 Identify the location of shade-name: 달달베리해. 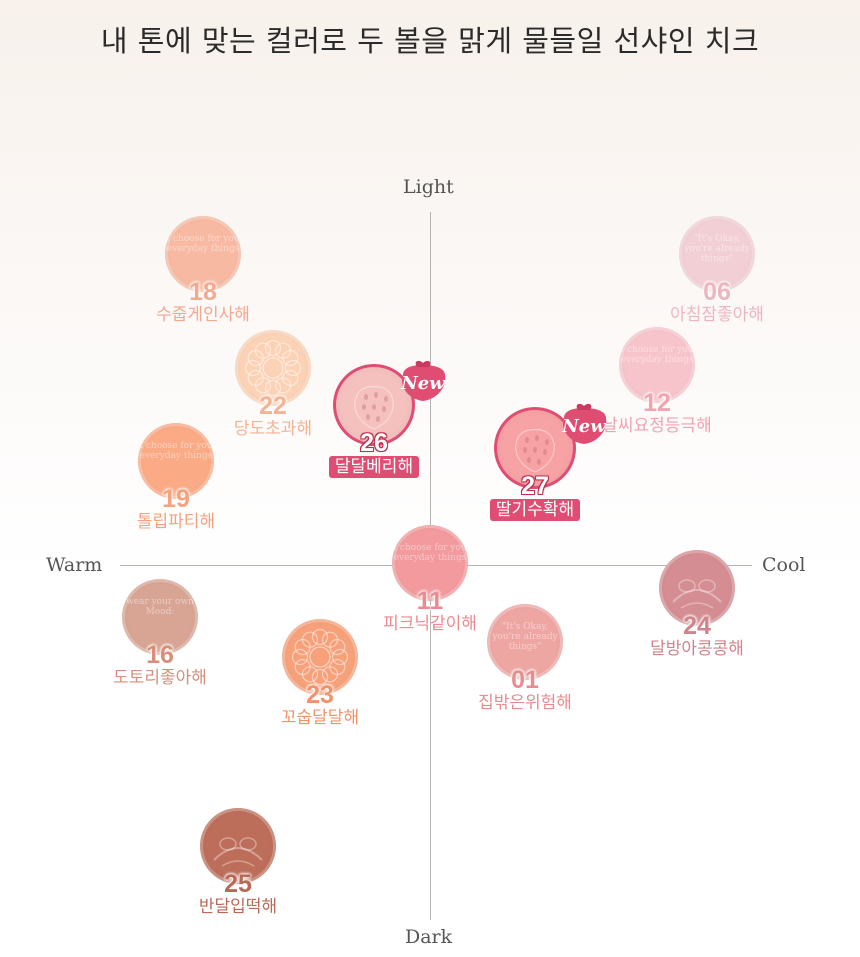
(374, 467).